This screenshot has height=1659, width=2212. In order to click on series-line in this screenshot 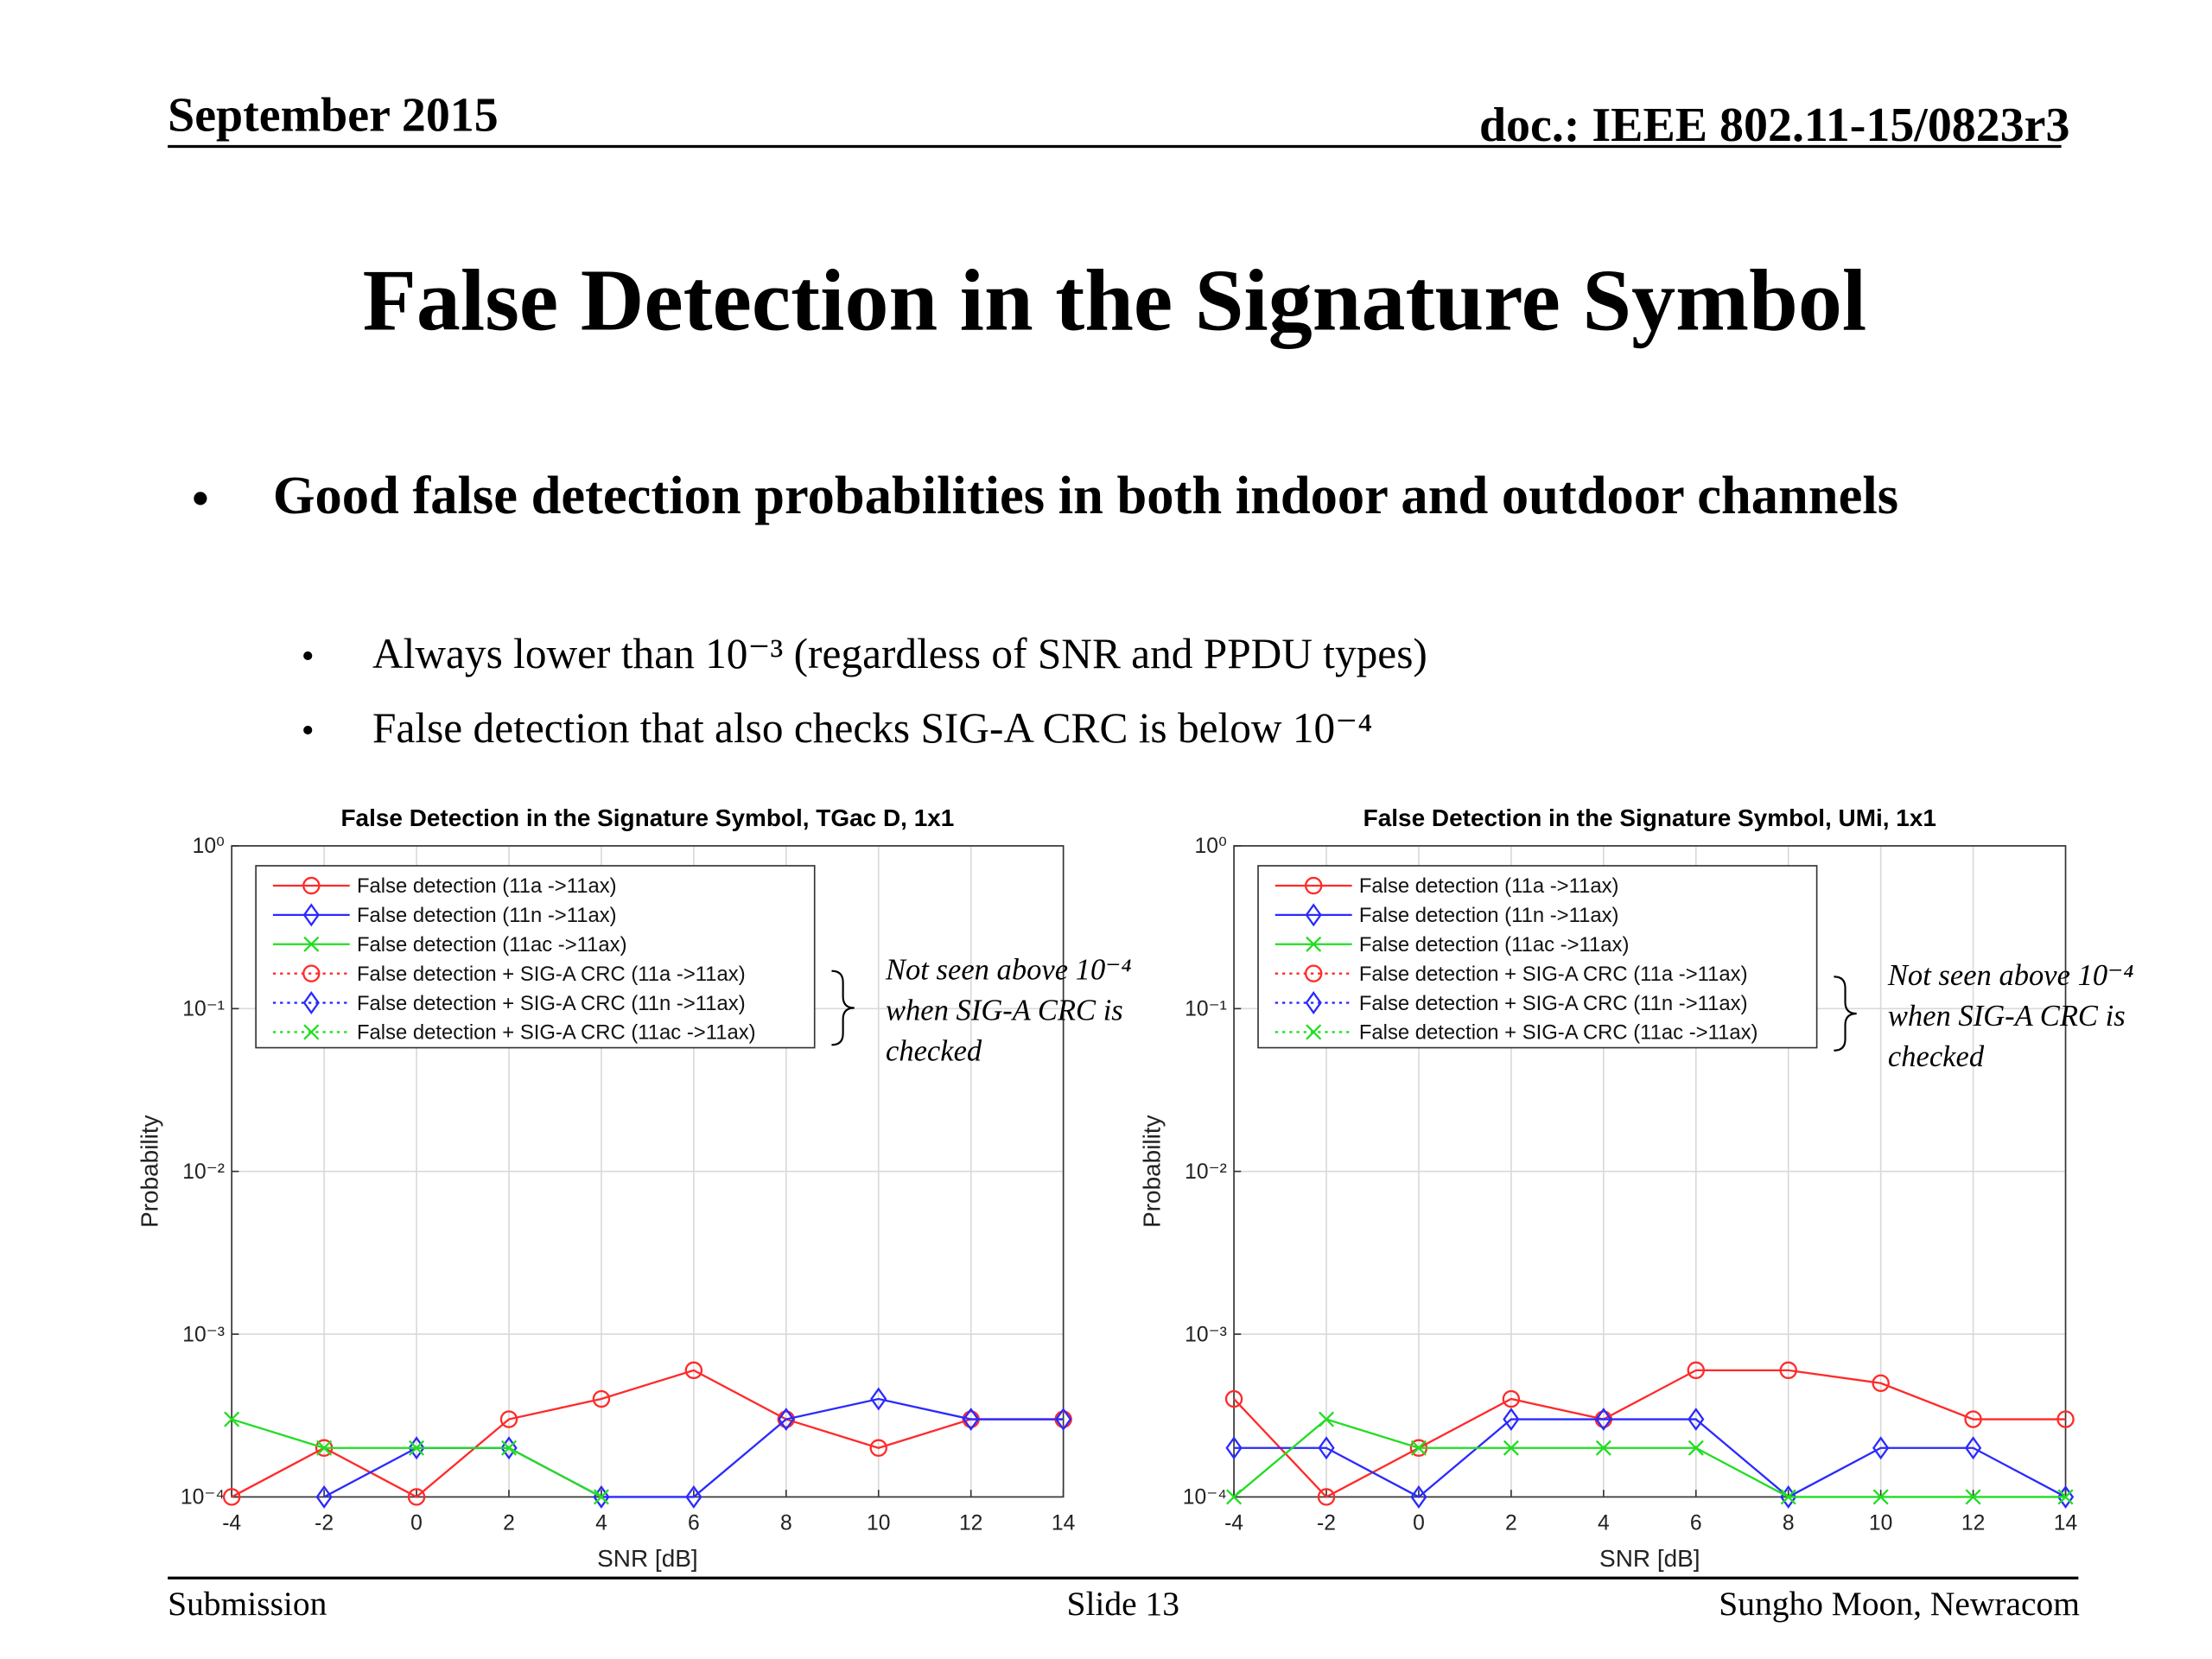, I will do `click(1649, 1458)`.